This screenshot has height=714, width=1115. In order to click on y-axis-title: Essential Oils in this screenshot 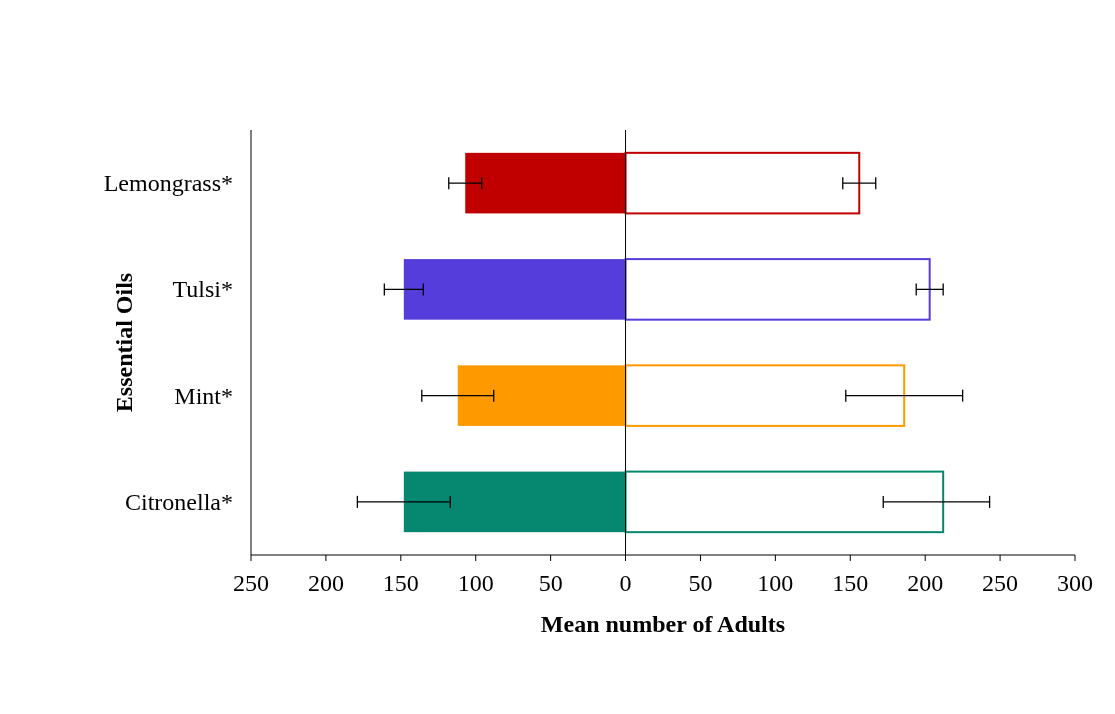, I will do `click(124, 342)`.